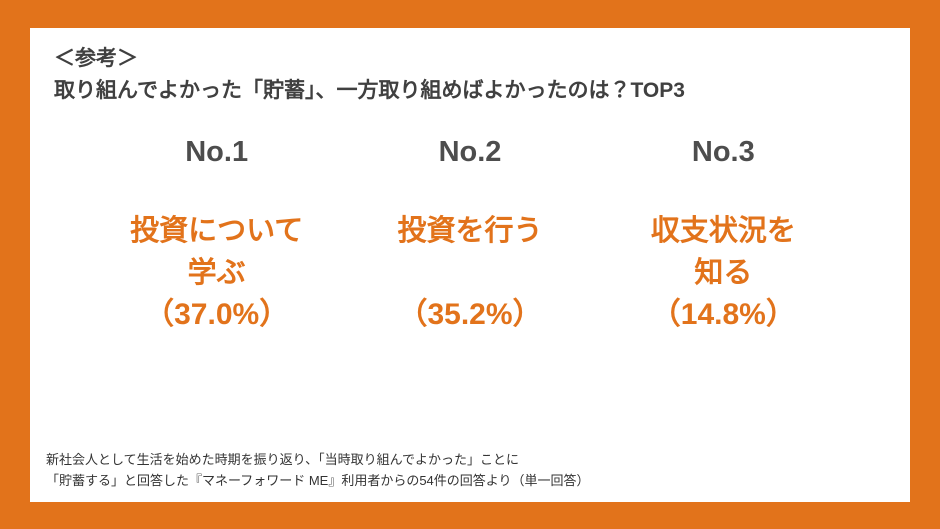 The image size is (940, 529). I want to click on rank-column-3: No.3 収支状況を 知る （14.8%）, so click(723, 235).